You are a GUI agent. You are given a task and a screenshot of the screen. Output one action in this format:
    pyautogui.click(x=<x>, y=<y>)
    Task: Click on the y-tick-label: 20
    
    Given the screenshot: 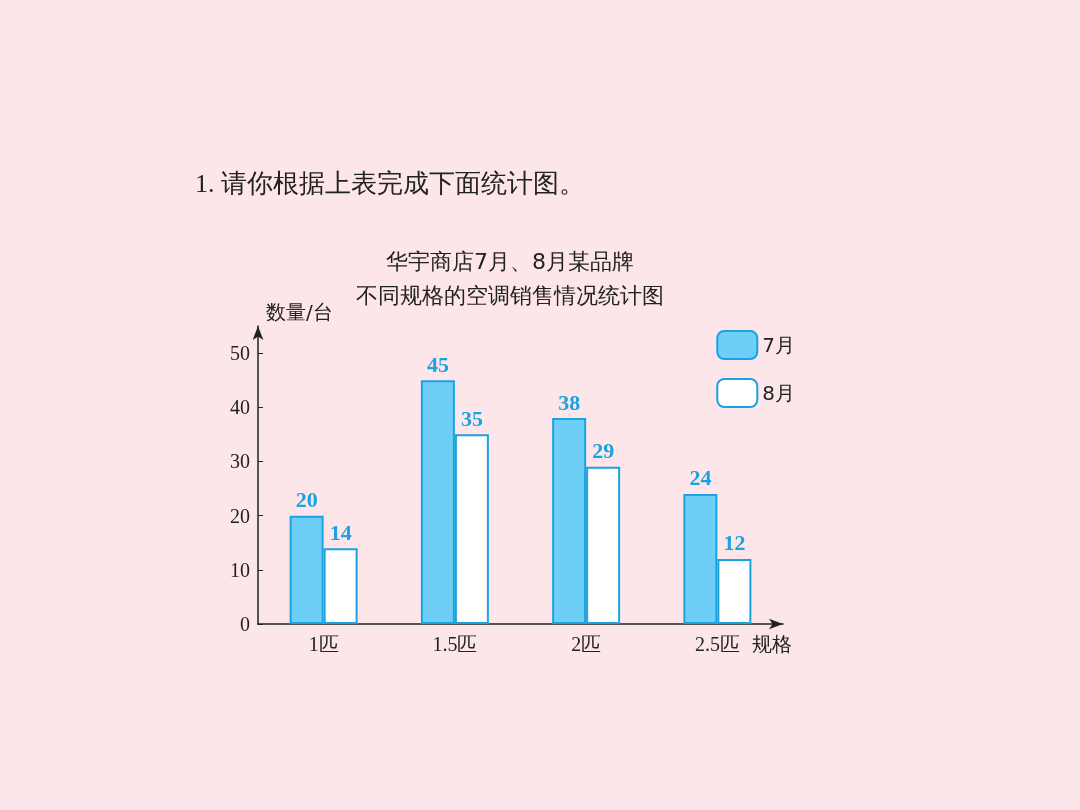 What is the action you would take?
    pyautogui.click(x=240, y=515)
    